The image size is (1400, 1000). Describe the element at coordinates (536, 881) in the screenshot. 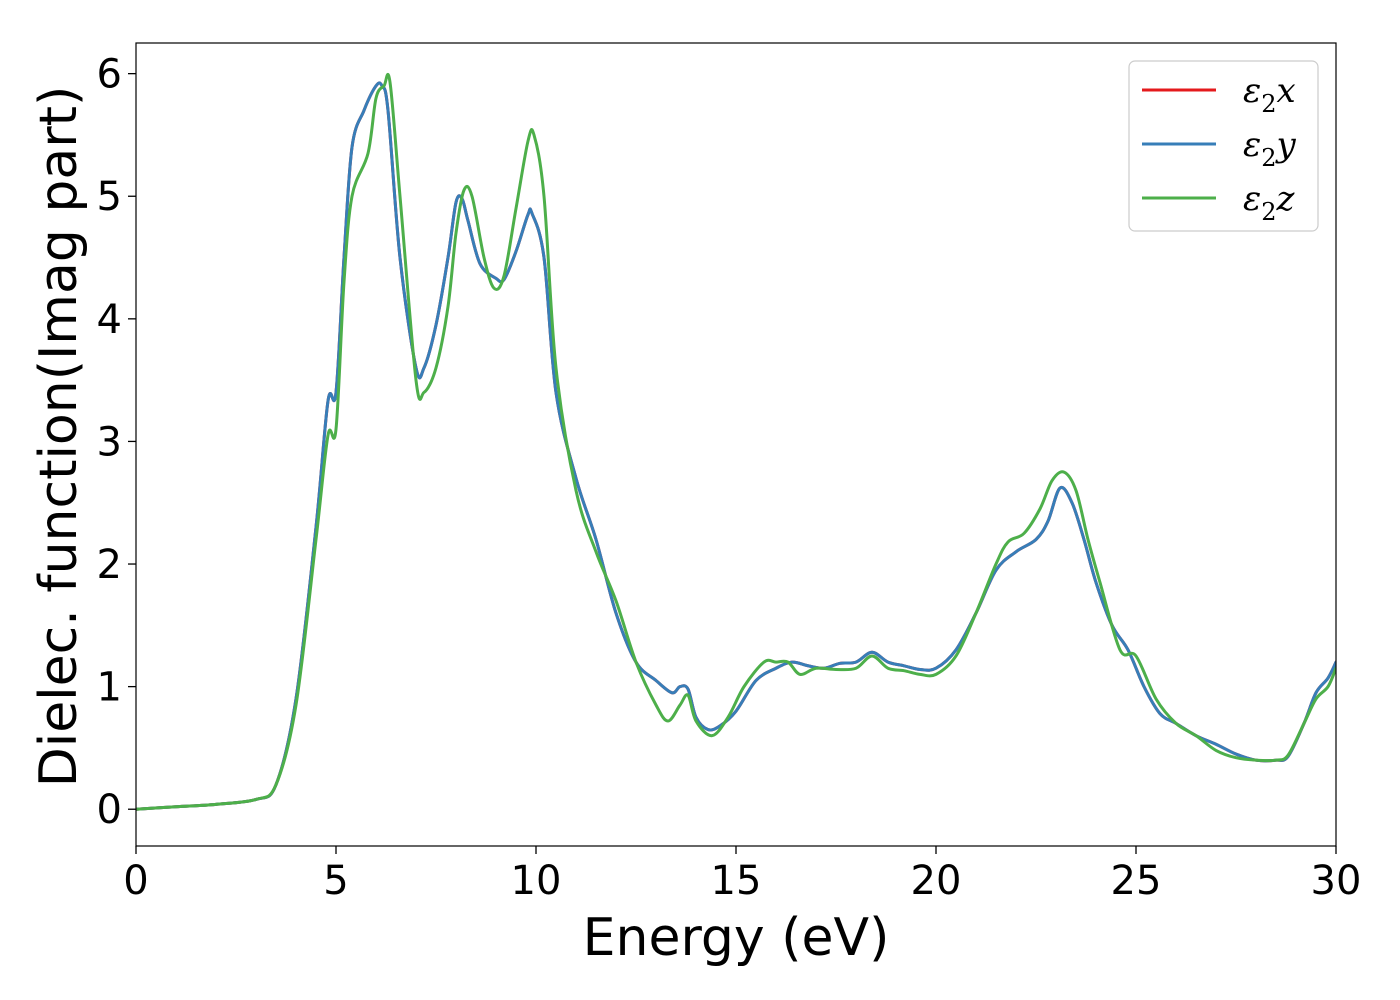

I see `x-tick-label: 10` at that location.